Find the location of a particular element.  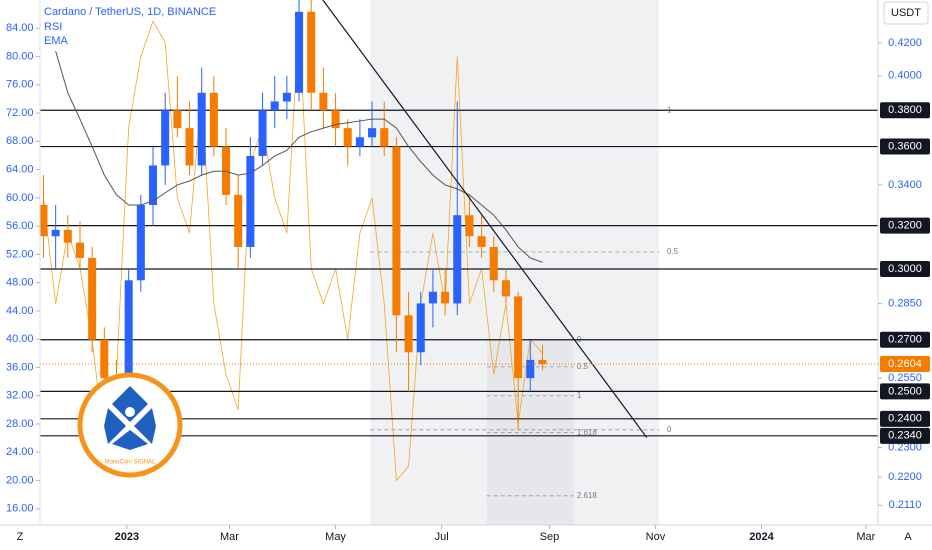

x-tick-label: Nov is located at coordinates (656, 537).